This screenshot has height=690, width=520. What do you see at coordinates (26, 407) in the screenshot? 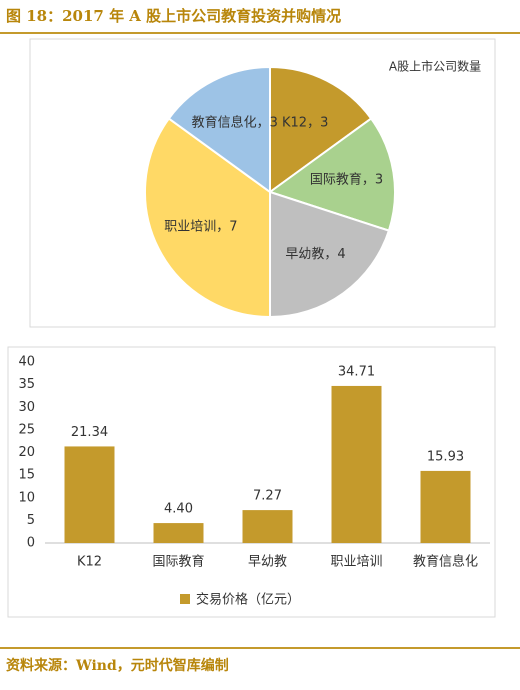
I see `y-tick-label: 30` at bounding box center [26, 407].